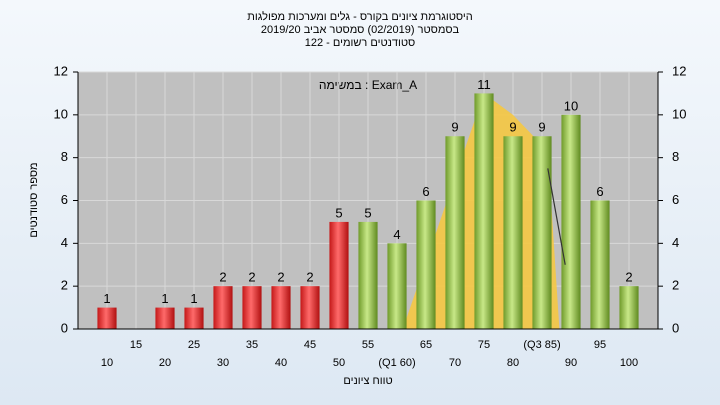 The width and height of the screenshot is (720, 405). Describe the element at coordinates (223, 363) in the screenshot. I see `x-tick-label: 30` at that location.